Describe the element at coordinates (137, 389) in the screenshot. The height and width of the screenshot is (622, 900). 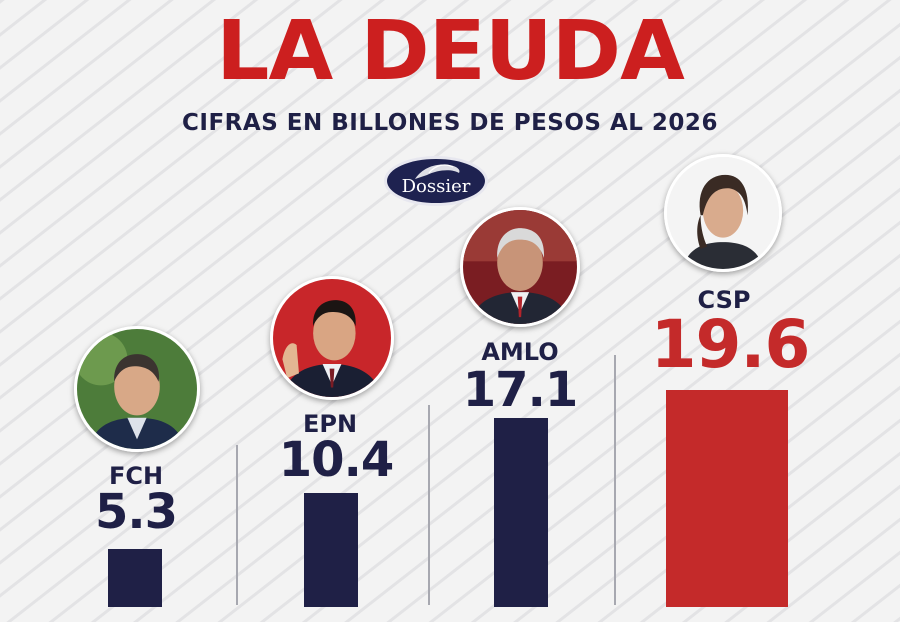
I see `avatar-fch` at that location.